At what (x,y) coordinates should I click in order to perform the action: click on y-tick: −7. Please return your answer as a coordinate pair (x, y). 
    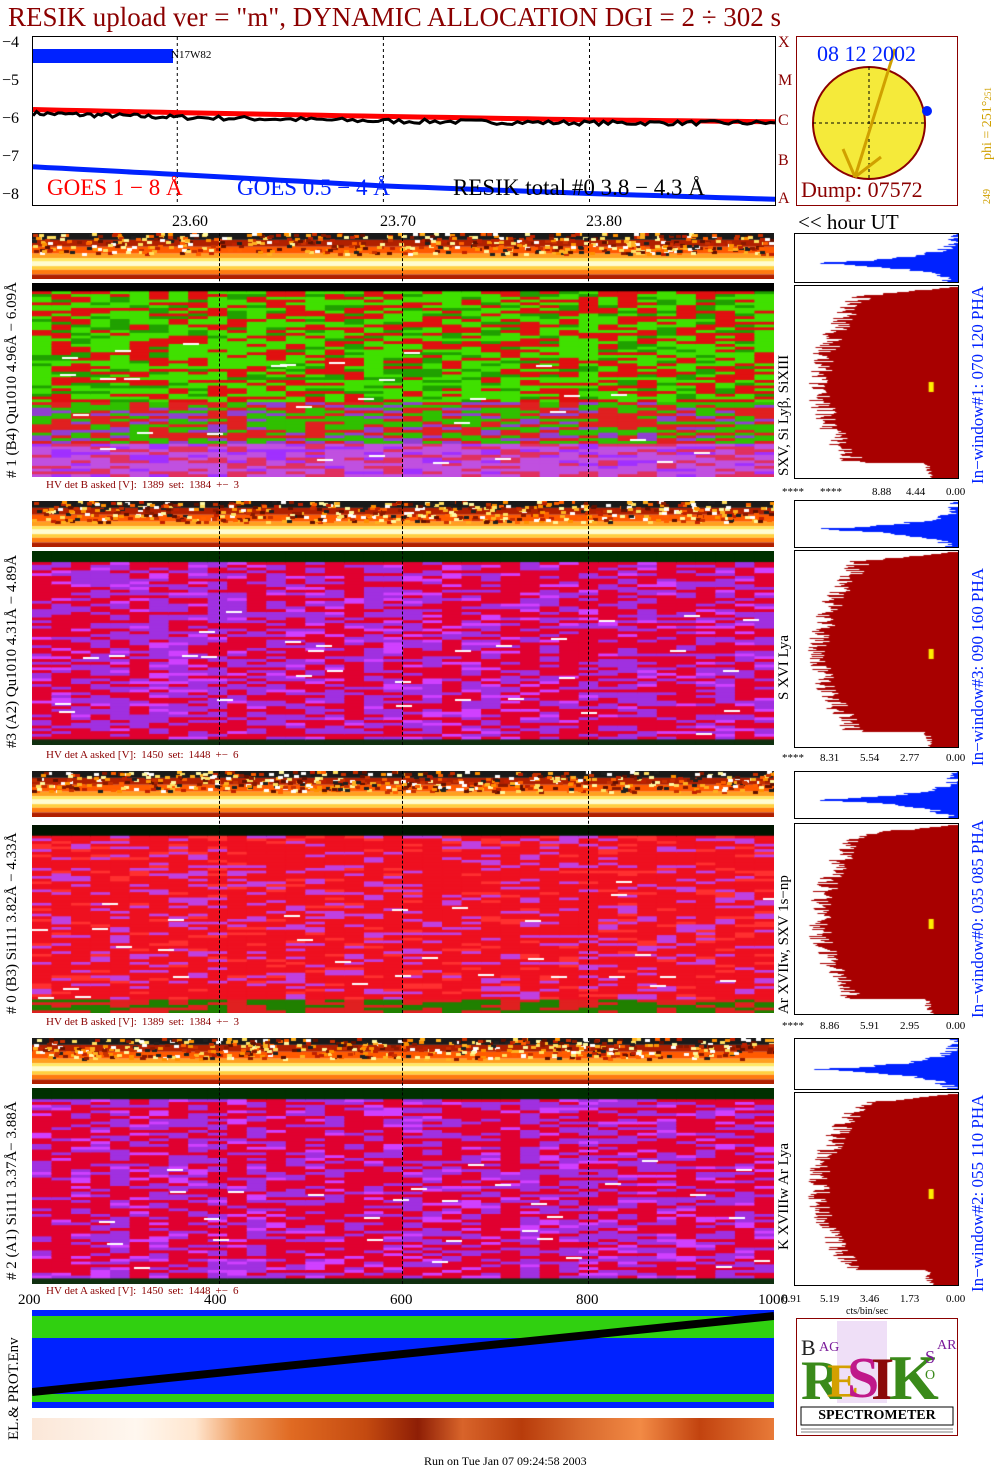
    Looking at the image, I should click on (11, 156).